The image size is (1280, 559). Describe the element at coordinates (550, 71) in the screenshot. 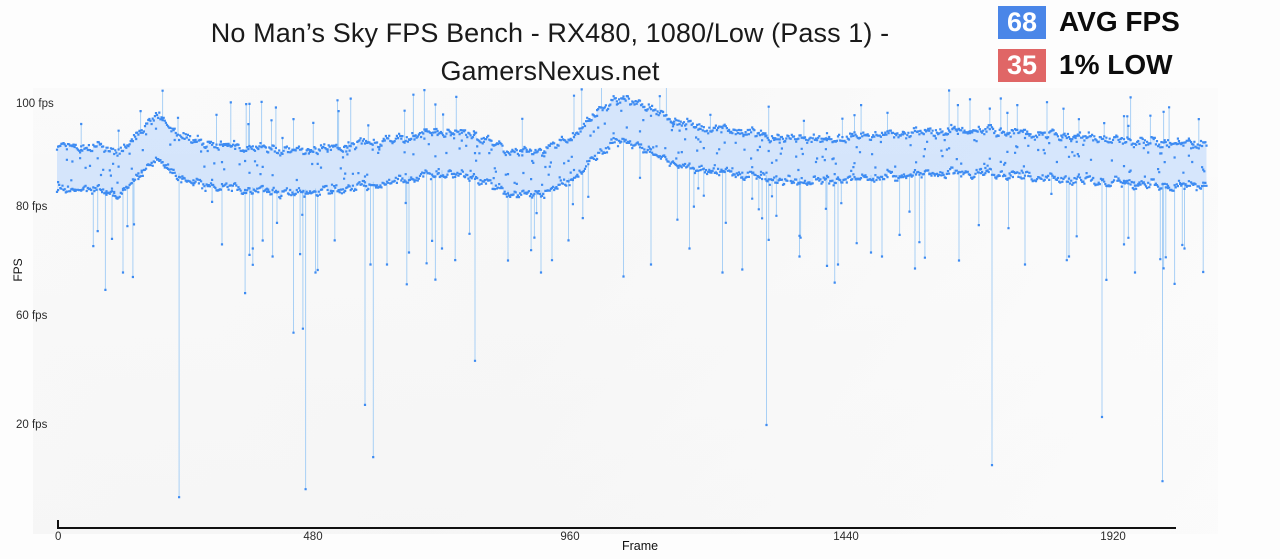

I see `chart-title-line-2: GamersNexus.net` at that location.